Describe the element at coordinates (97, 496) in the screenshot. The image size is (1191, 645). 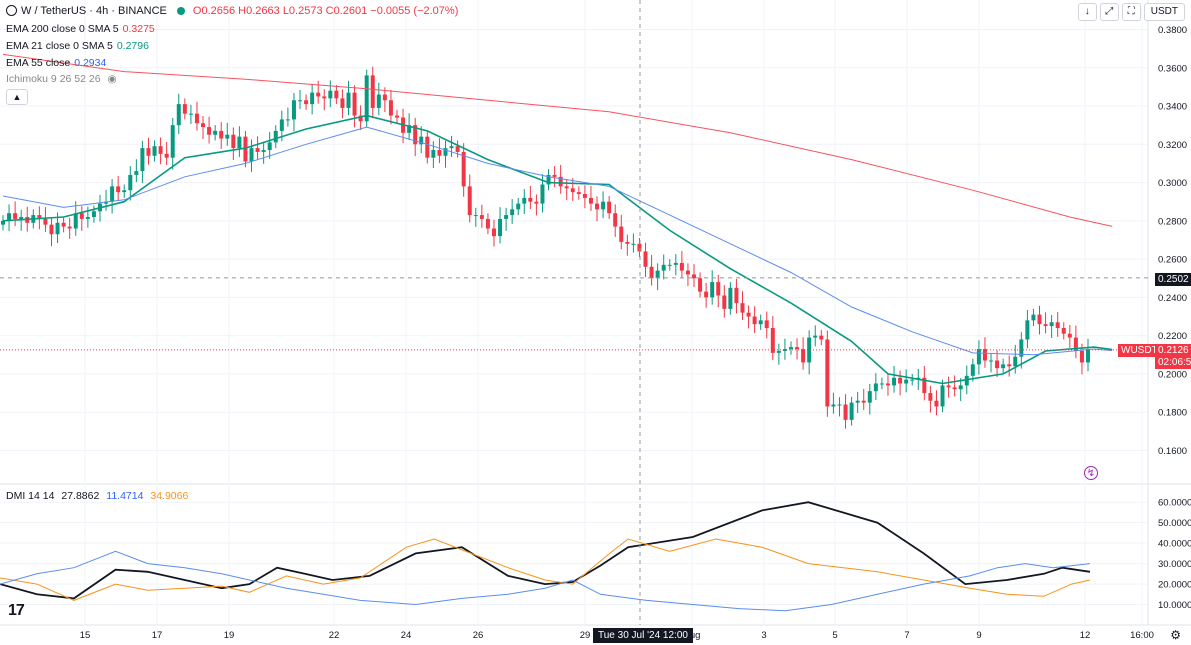
I see `dmi-legend: DMI 14 14 27.8862 11.4714 34.9066` at that location.